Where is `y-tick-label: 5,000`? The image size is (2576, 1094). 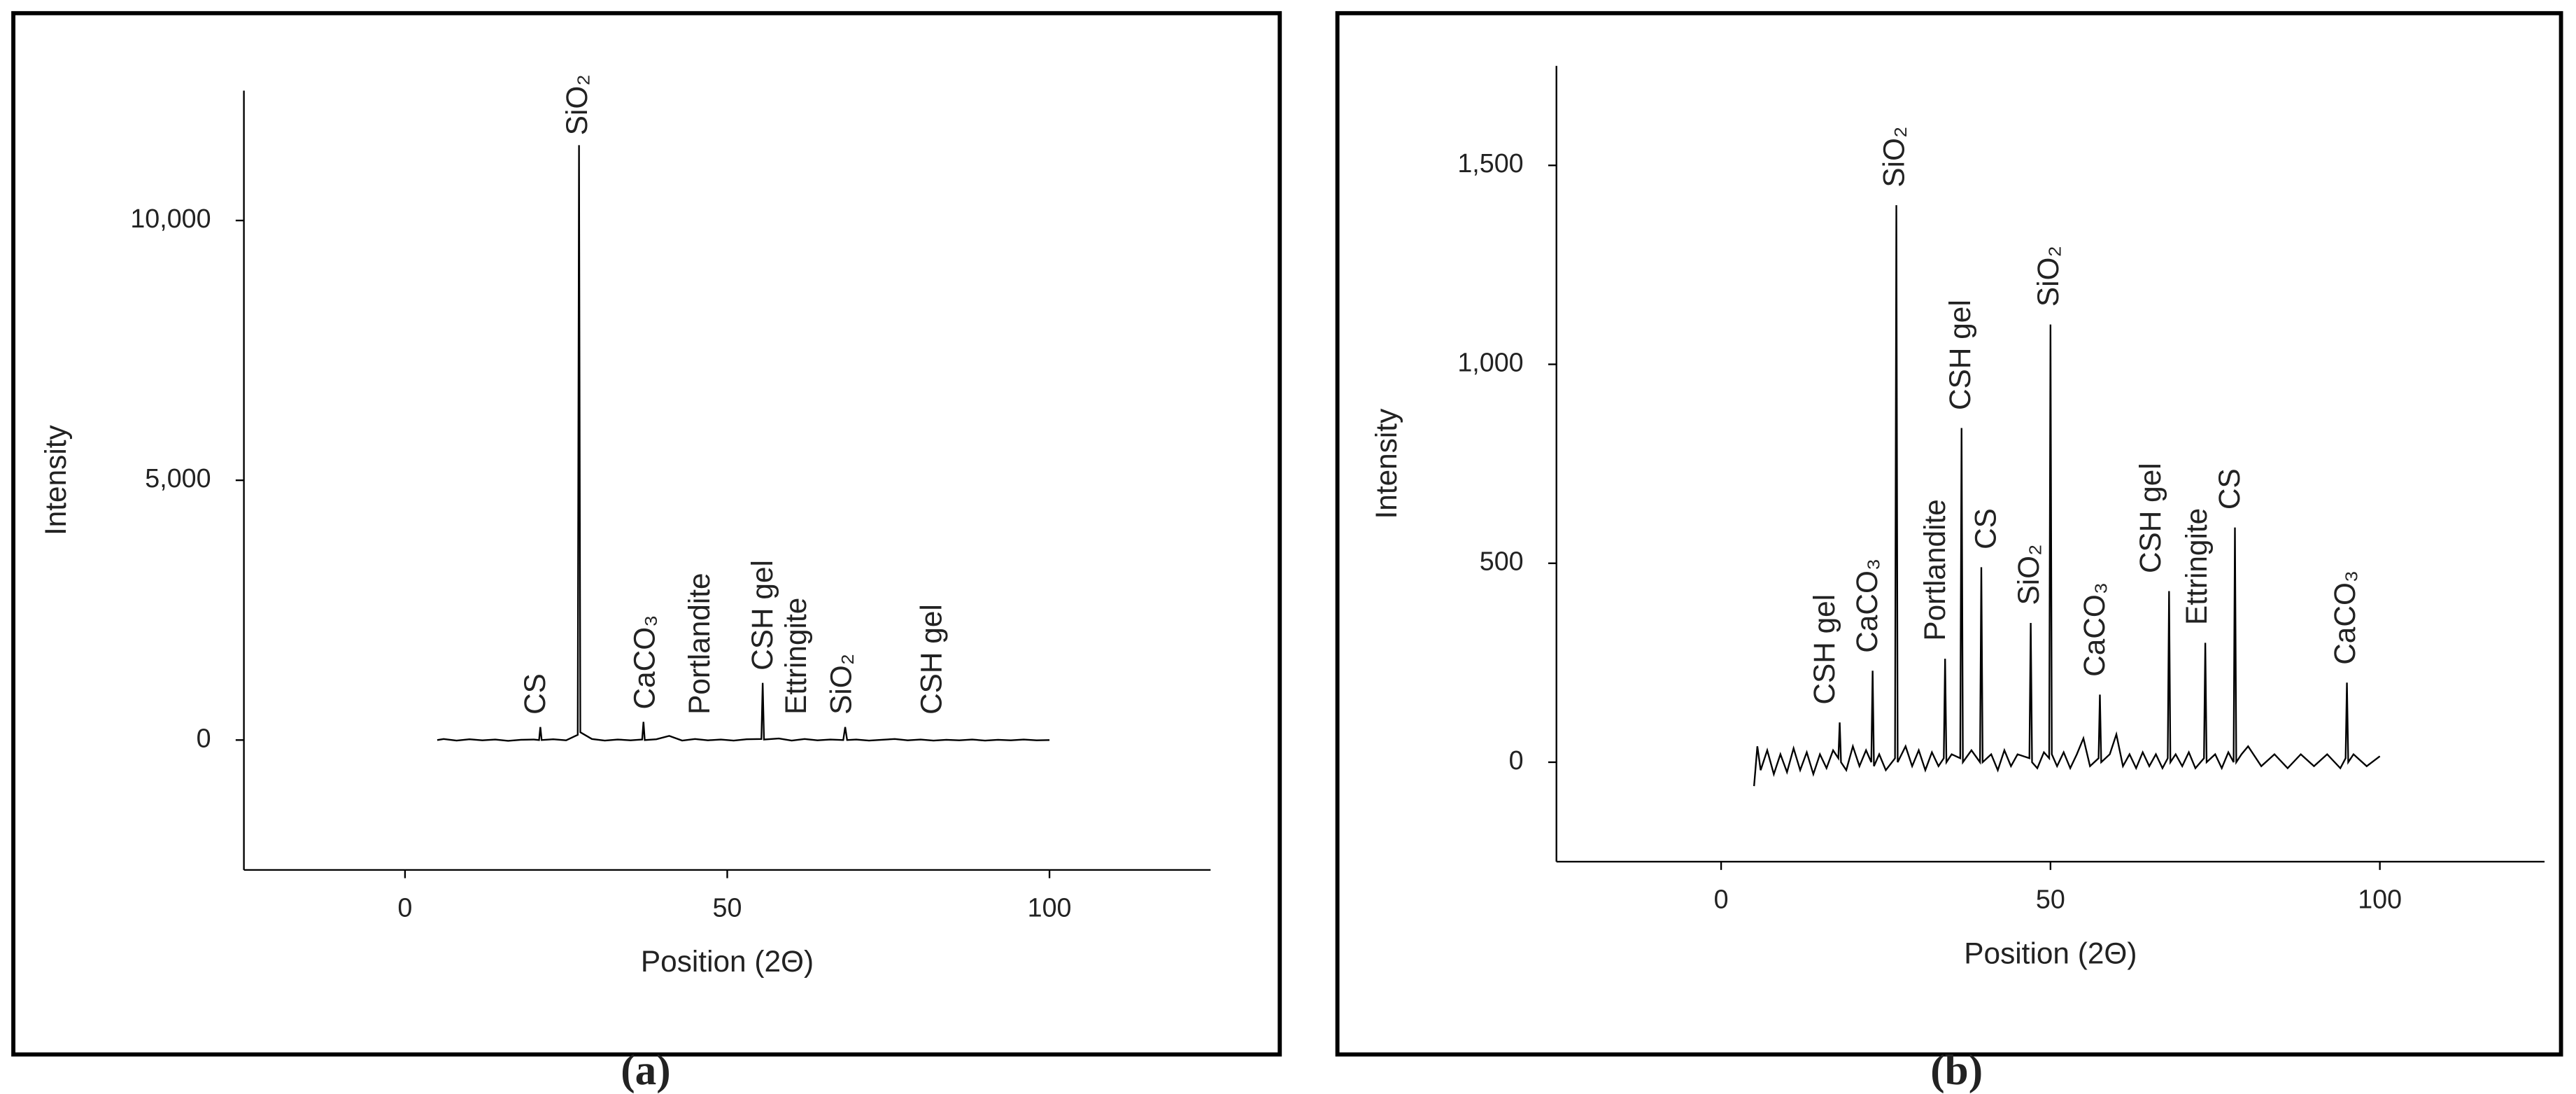
y-tick-label: 5,000 is located at coordinates (178, 478).